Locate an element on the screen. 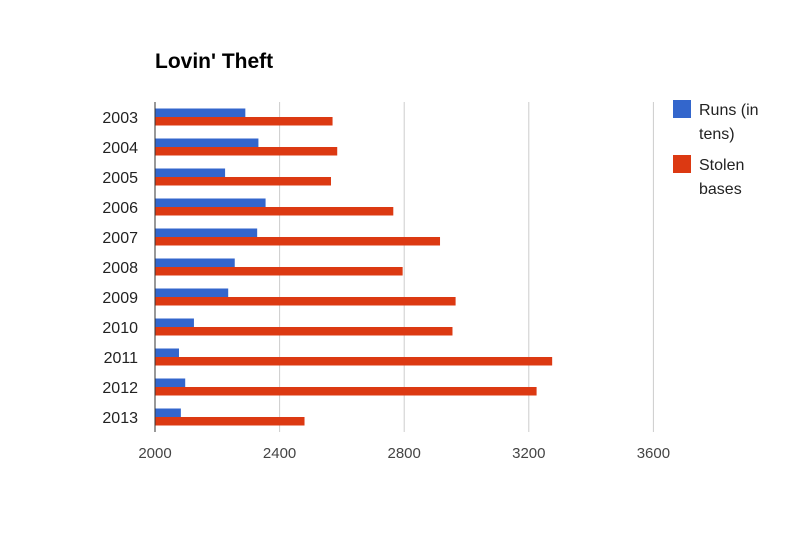  y-tick-label-2013: 2013 is located at coordinates (120, 418).